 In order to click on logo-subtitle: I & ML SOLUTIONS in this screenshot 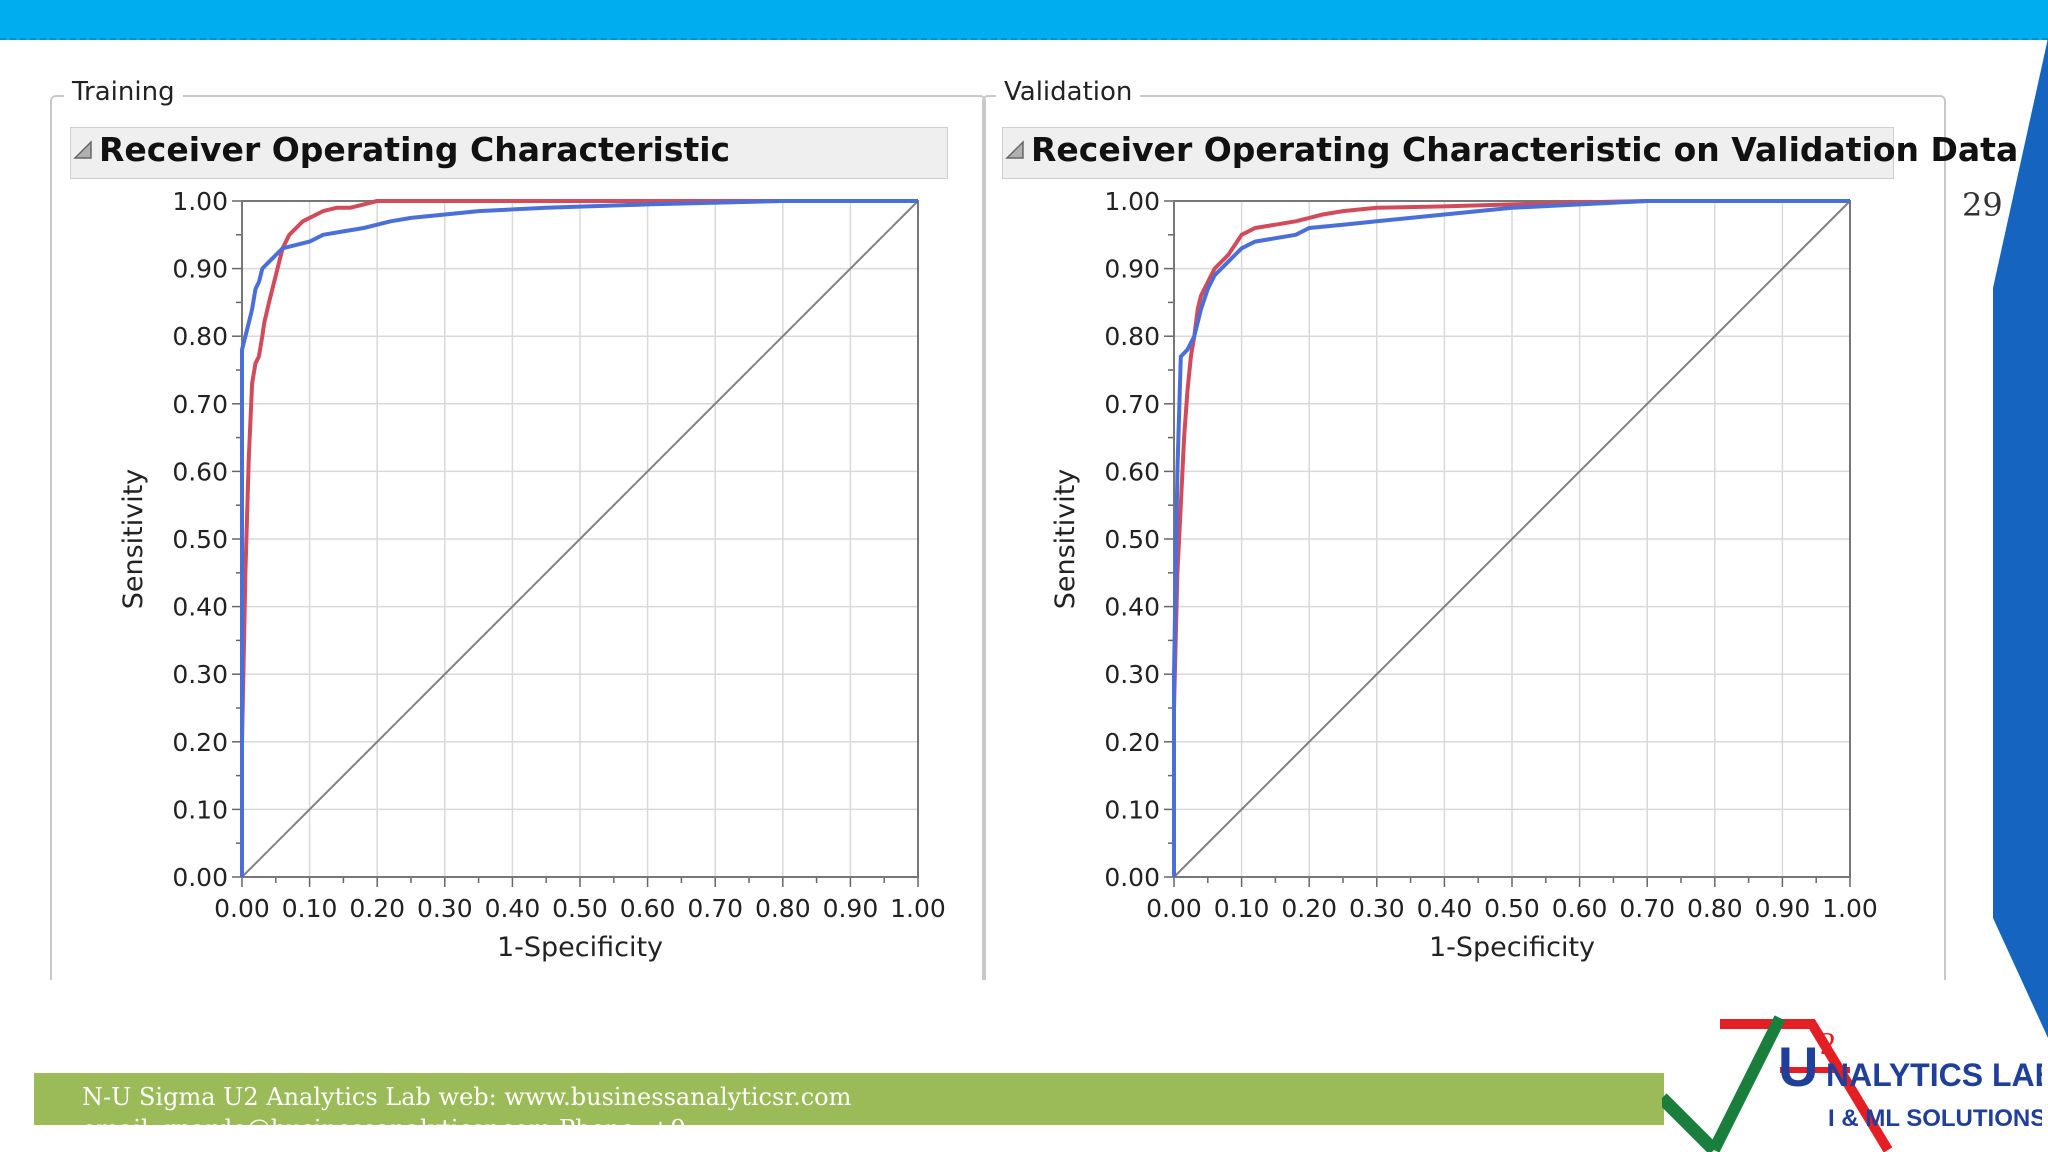, I will do `click(1935, 1118)`.